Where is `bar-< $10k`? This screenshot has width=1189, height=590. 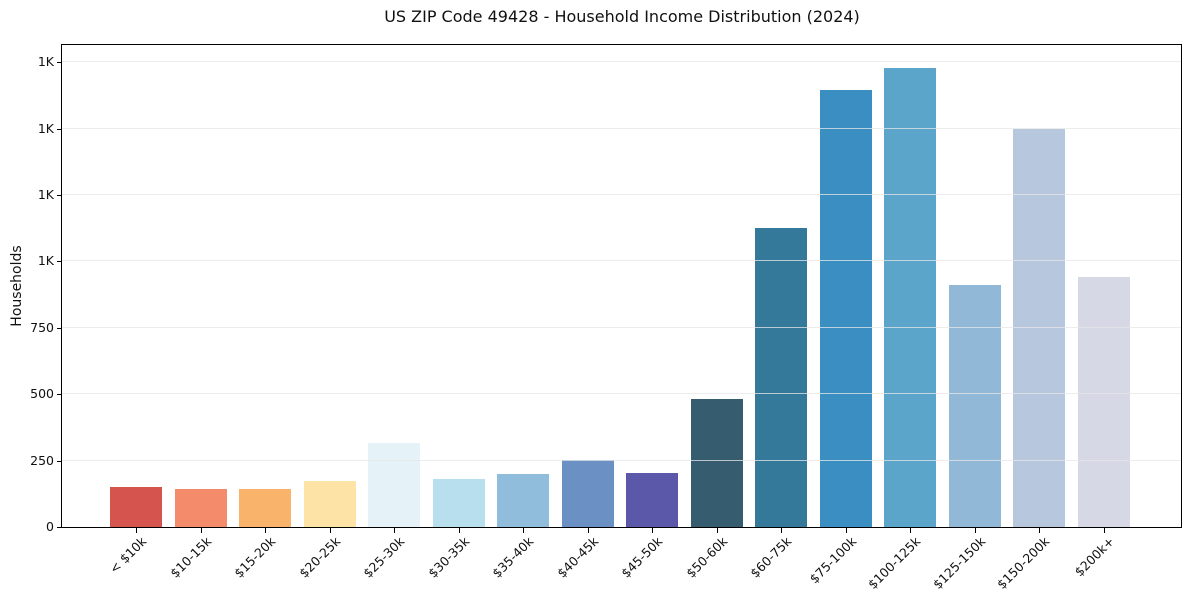
bar-< $10k is located at coordinates (136, 507).